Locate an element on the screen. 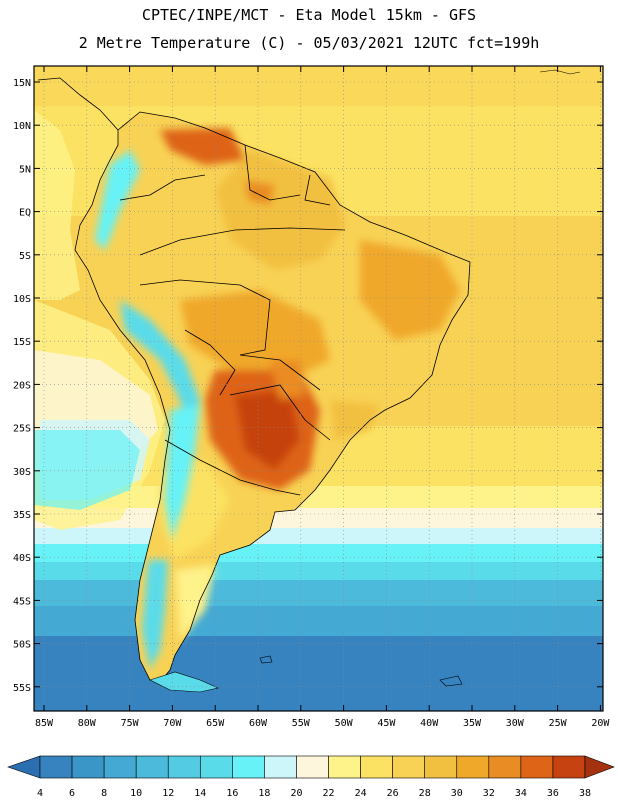  legend-arrow-high is located at coordinates (599, 767).